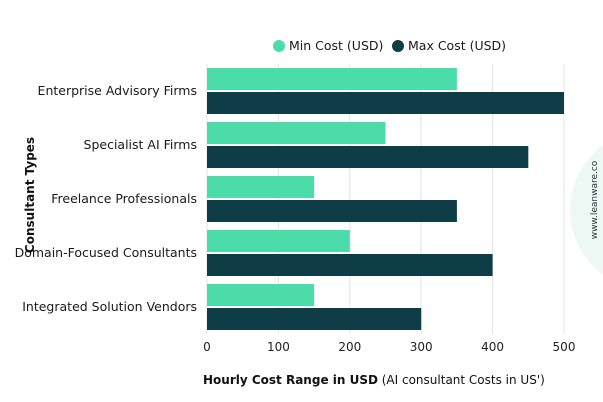 The height and width of the screenshot is (402, 603). Describe the element at coordinates (349, 347) in the screenshot. I see `x-tick-label: 200` at that location.